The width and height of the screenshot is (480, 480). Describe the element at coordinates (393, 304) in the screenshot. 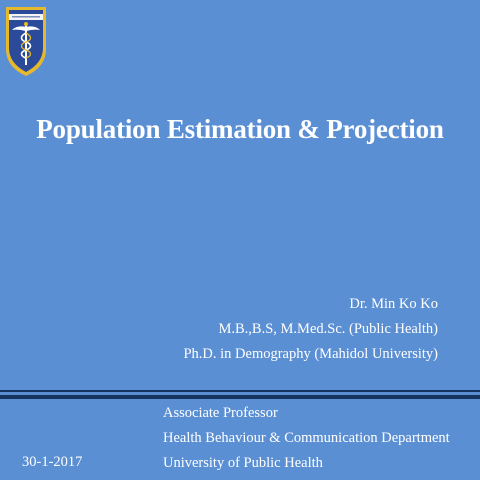

I see `presenter-name: Dr. Min Ko Ko` at that location.